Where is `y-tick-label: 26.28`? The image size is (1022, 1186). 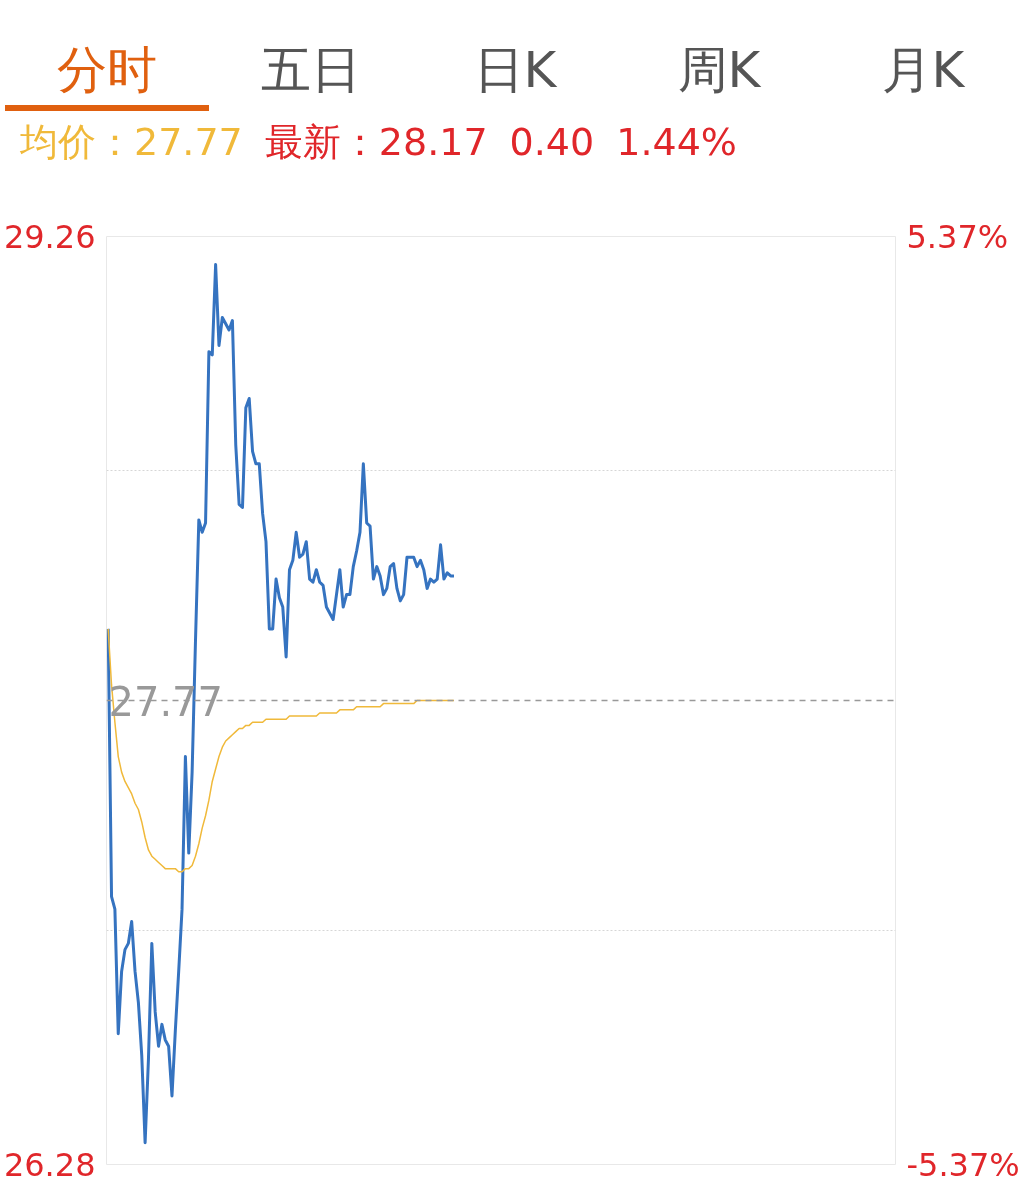
y-tick-label: 26.28 is located at coordinates (49, 1165).